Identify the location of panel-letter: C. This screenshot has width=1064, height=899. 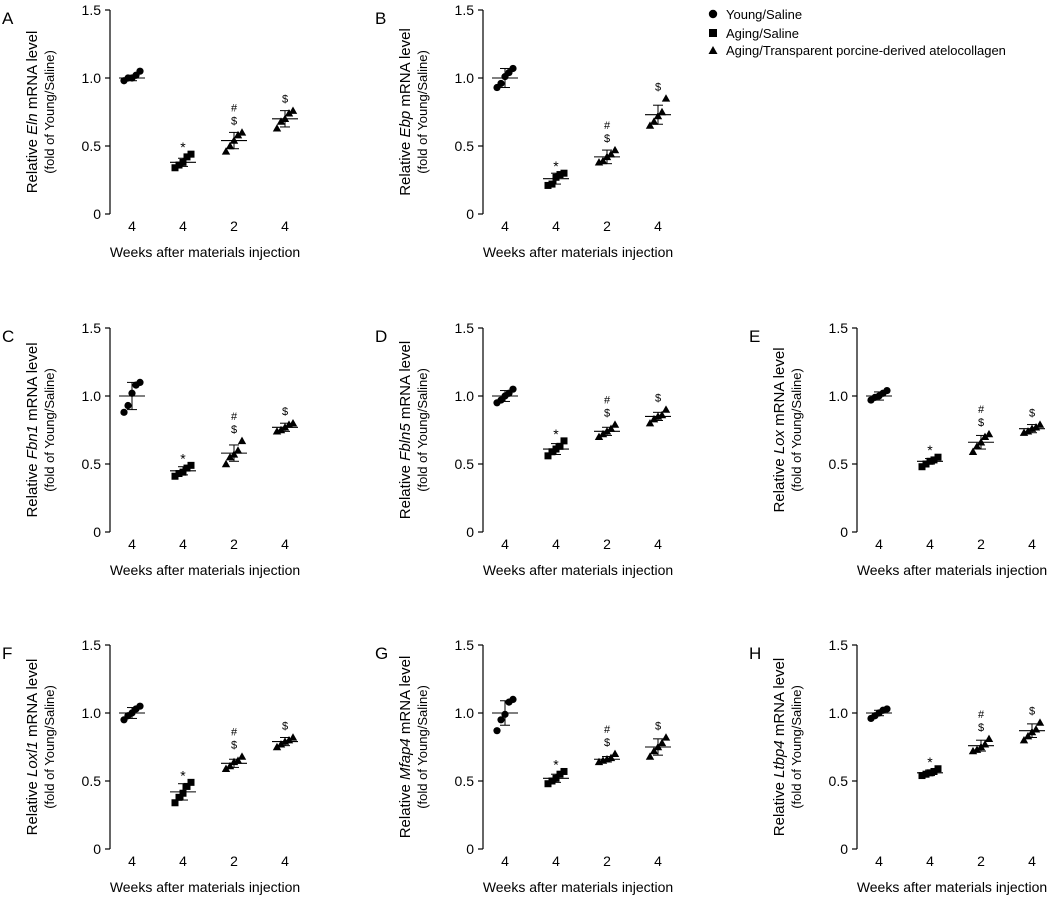
(8, 336).